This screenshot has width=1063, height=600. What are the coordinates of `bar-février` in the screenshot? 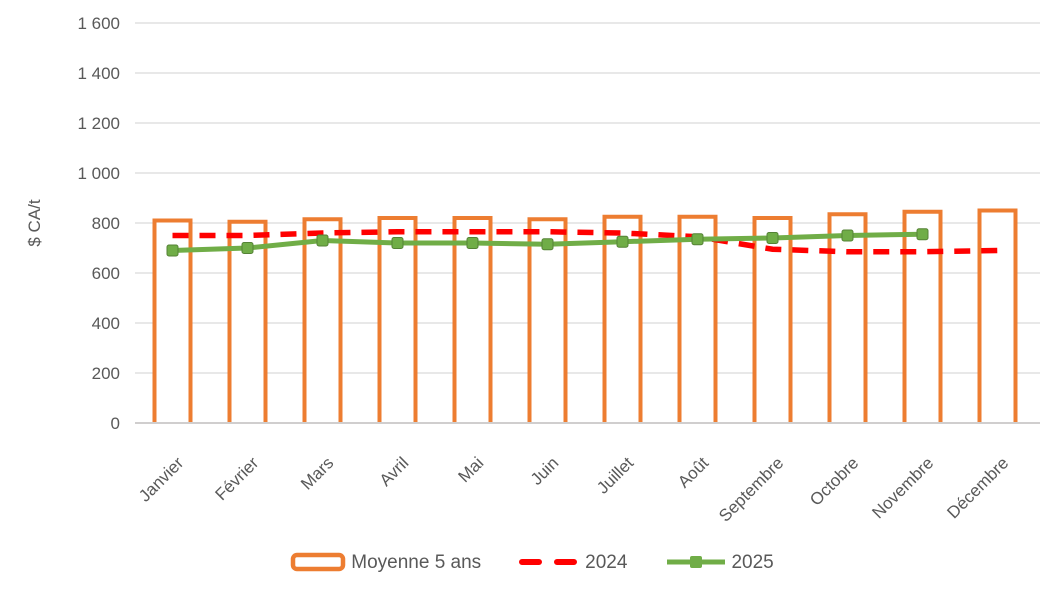 It's located at (247, 321).